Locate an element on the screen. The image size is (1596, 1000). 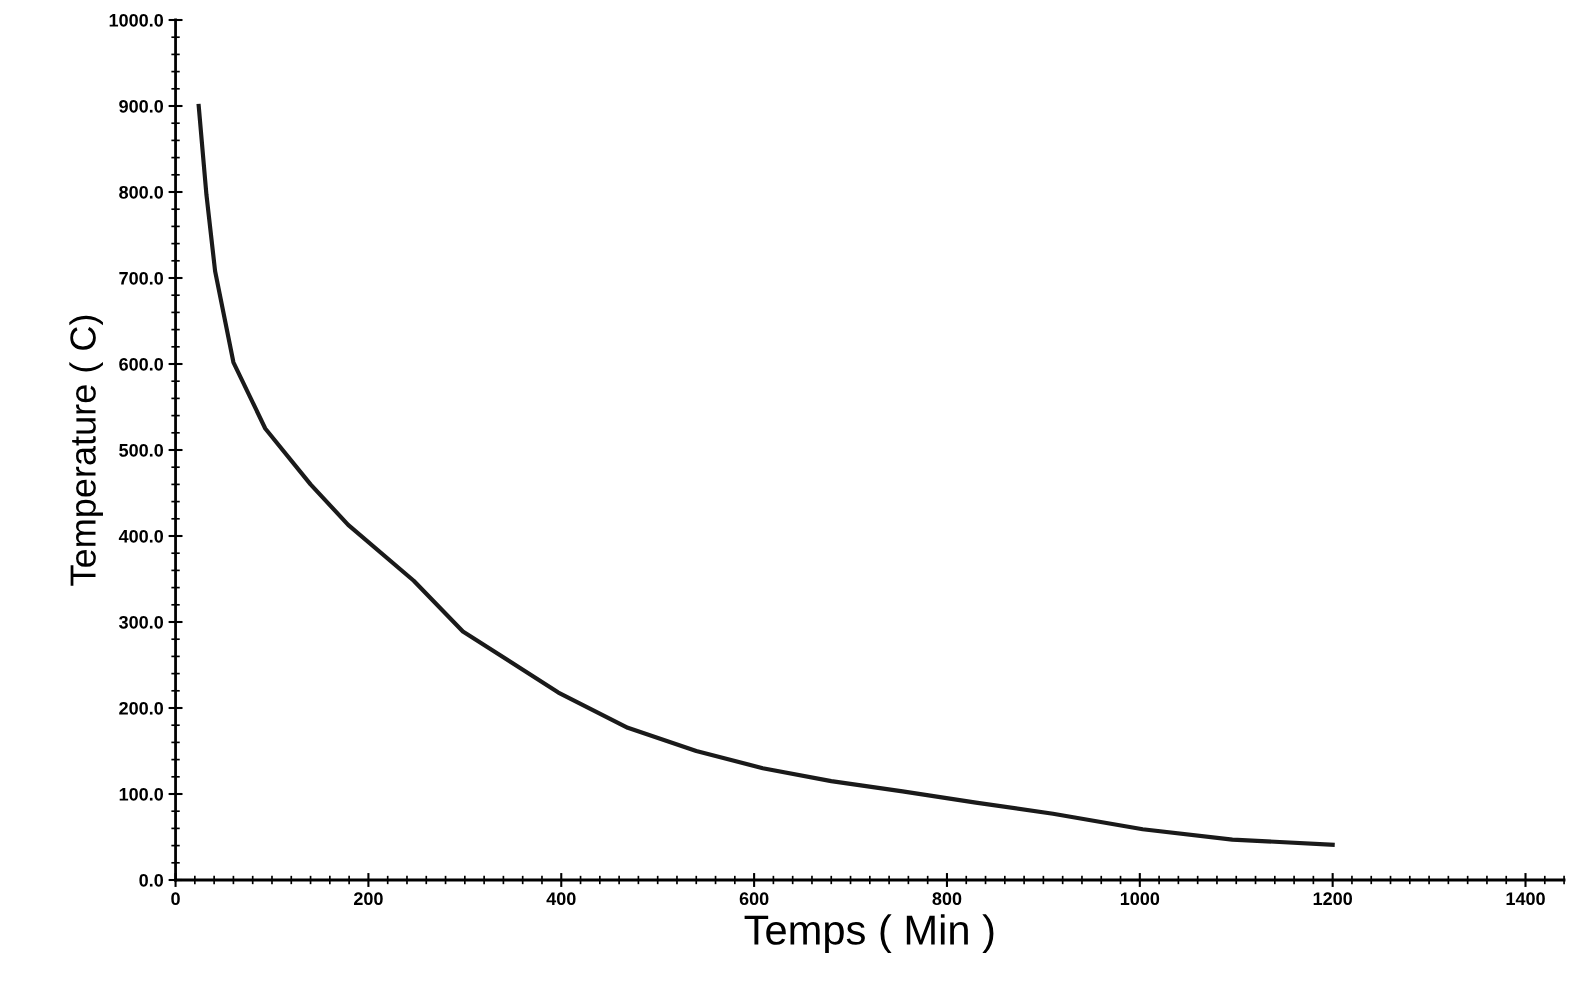
x-tick-label: 800 is located at coordinates (947, 899).